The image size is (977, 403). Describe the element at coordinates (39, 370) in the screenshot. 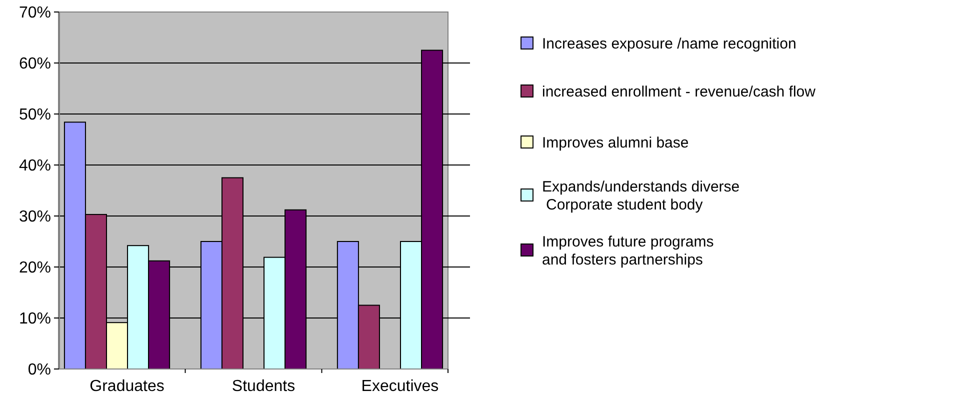

I see `y-tick-label: 0%` at that location.